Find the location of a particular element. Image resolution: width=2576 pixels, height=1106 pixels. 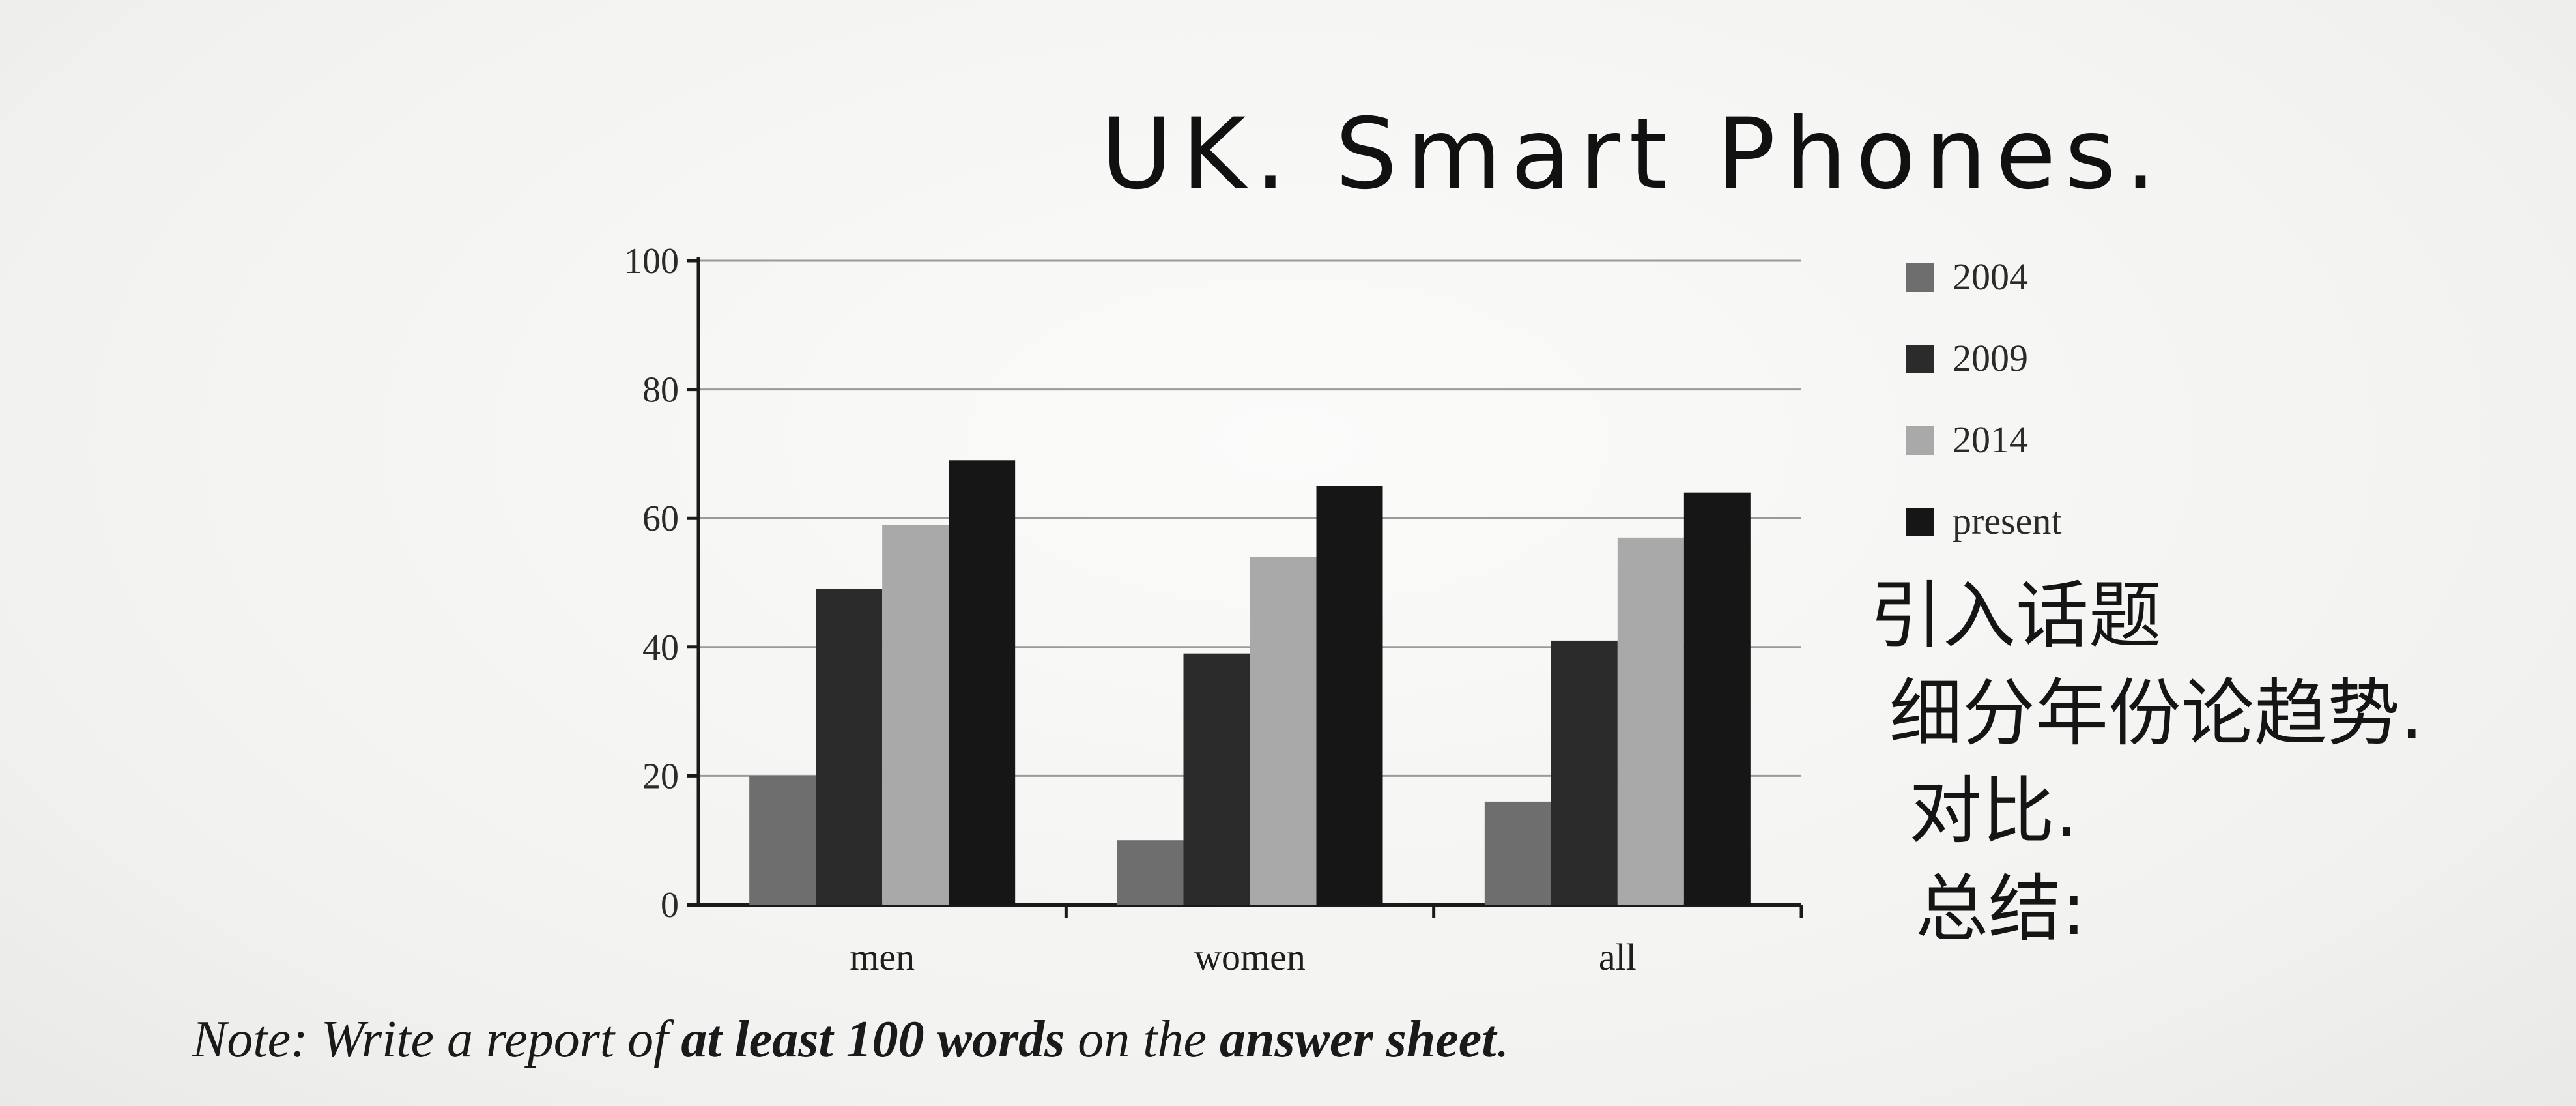

legend-label: 2014 is located at coordinates (1991, 439).